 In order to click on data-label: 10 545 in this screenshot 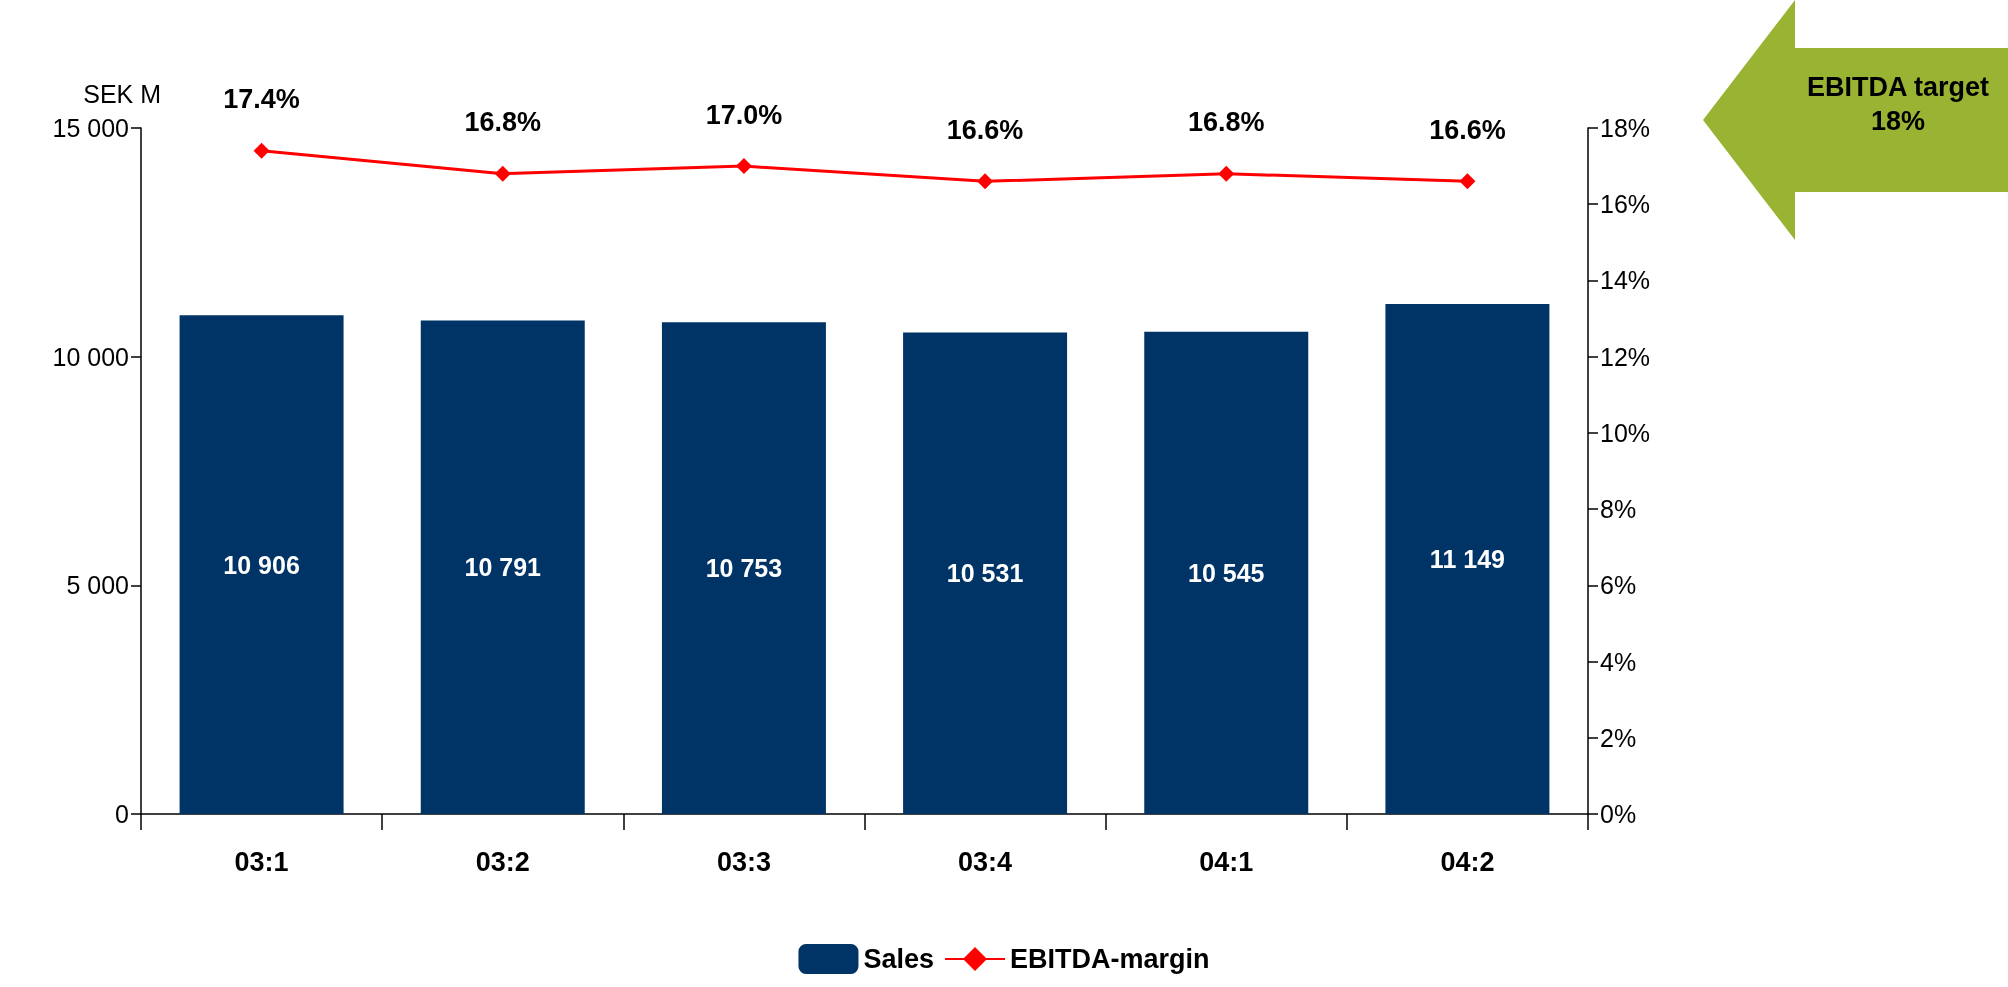, I will do `click(1226, 572)`.